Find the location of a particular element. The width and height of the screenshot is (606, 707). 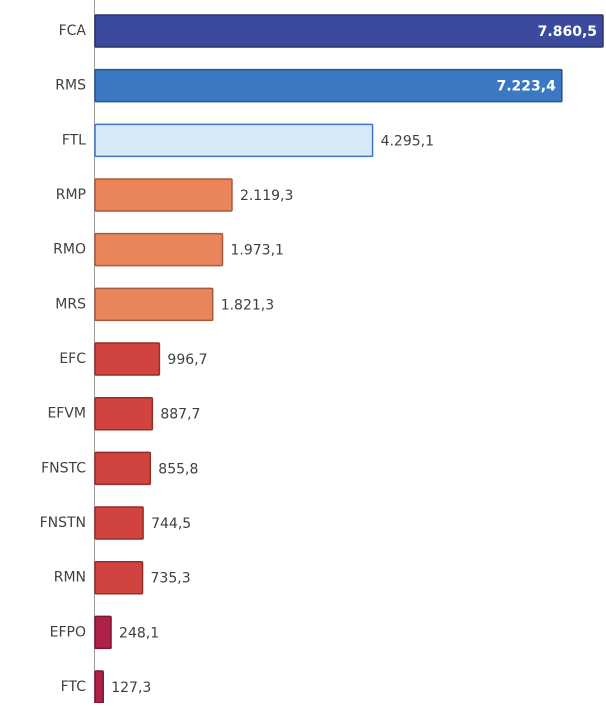

y-tick-label: FCA is located at coordinates (73, 31).